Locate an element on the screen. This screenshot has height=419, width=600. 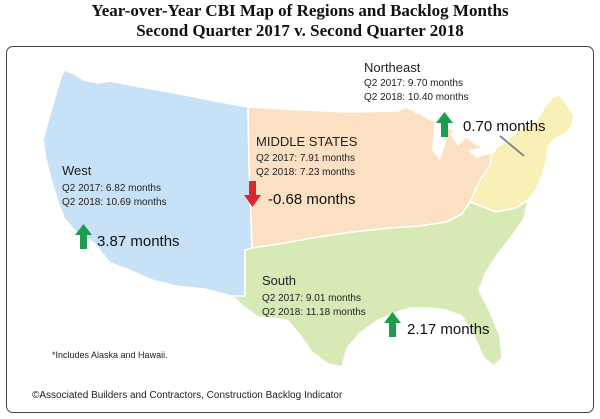
south-q2-2018: Q2 2018: 11.18 months is located at coordinates (314, 312).